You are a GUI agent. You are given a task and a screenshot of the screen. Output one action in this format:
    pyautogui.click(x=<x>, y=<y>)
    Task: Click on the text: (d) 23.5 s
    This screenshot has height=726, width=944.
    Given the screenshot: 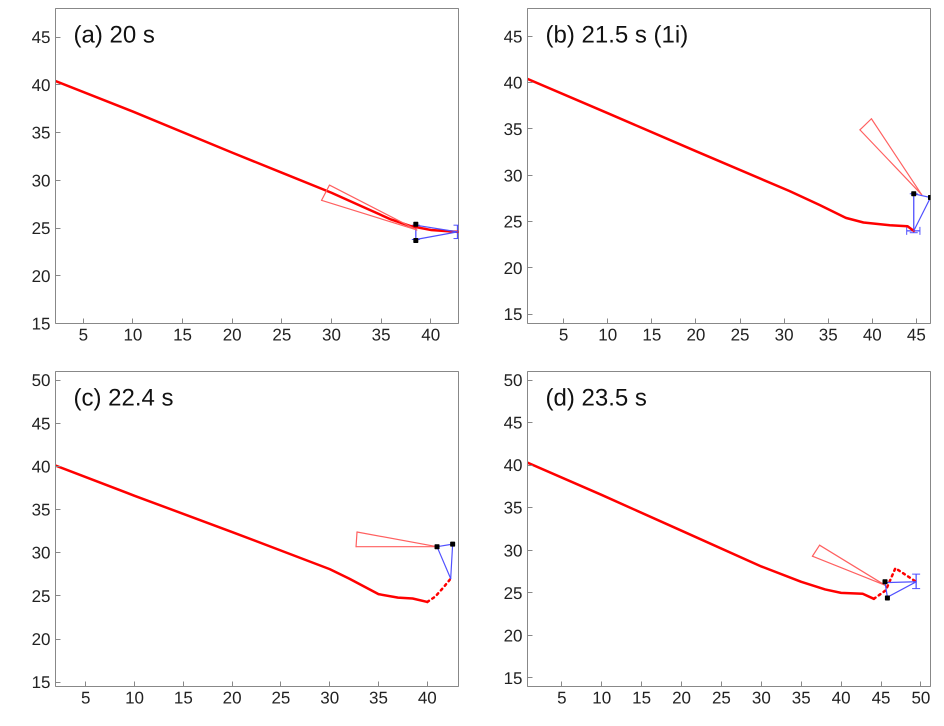 What is the action you would take?
    pyautogui.click(x=596, y=398)
    